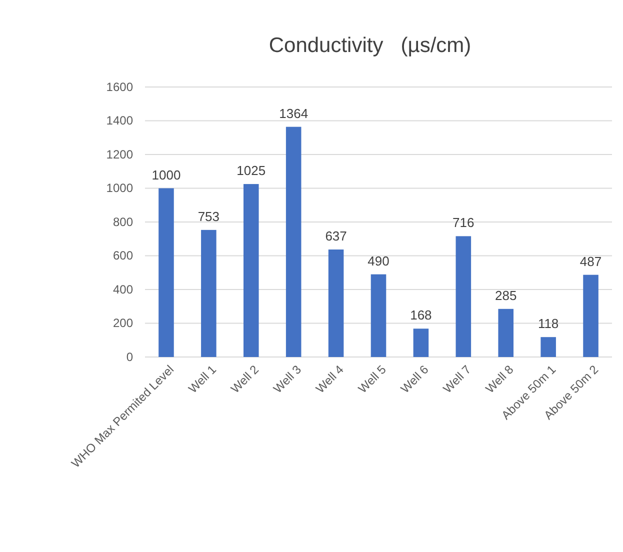 This screenshot has height=552, width=623. Describe the element at coordinates (130, 357) in the screenshot. I see `y-tick-label: 0` at that location.